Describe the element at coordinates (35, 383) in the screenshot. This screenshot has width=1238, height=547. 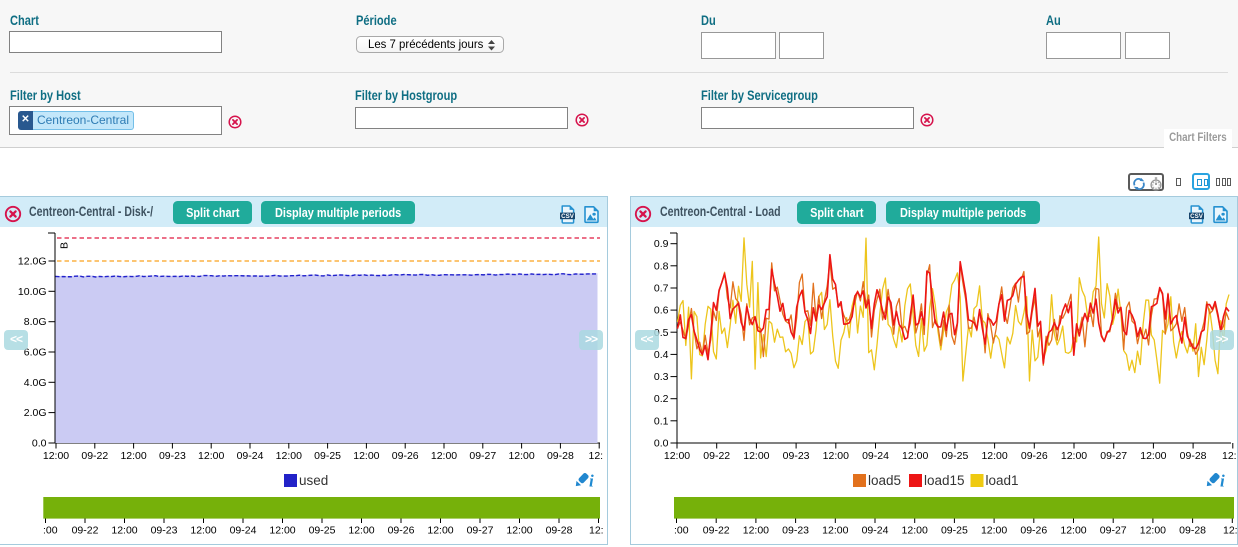
I see `svg-text: 4.0G` at that location.